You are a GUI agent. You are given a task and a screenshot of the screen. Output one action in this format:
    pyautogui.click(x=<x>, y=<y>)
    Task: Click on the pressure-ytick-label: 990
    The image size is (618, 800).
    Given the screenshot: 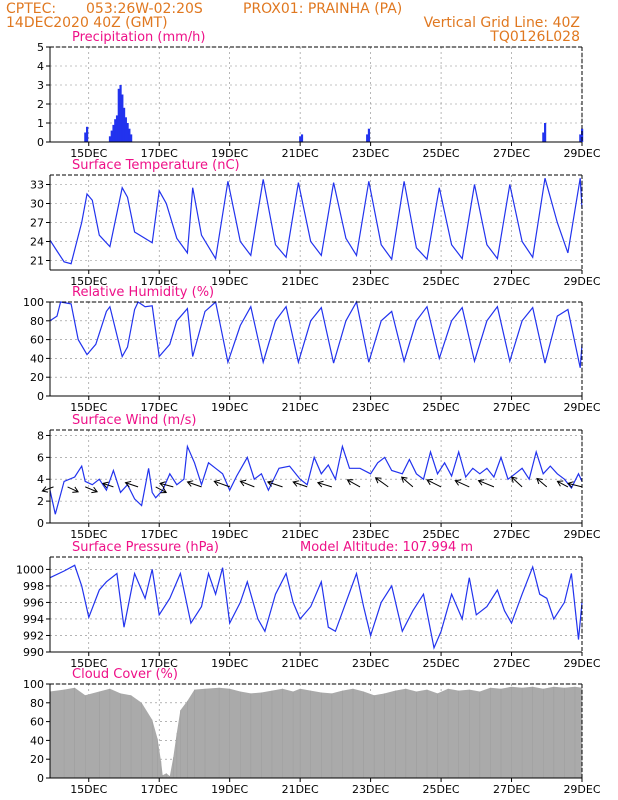 What is the action you would take?
    pyautogui.click(x=33, y=652)
    